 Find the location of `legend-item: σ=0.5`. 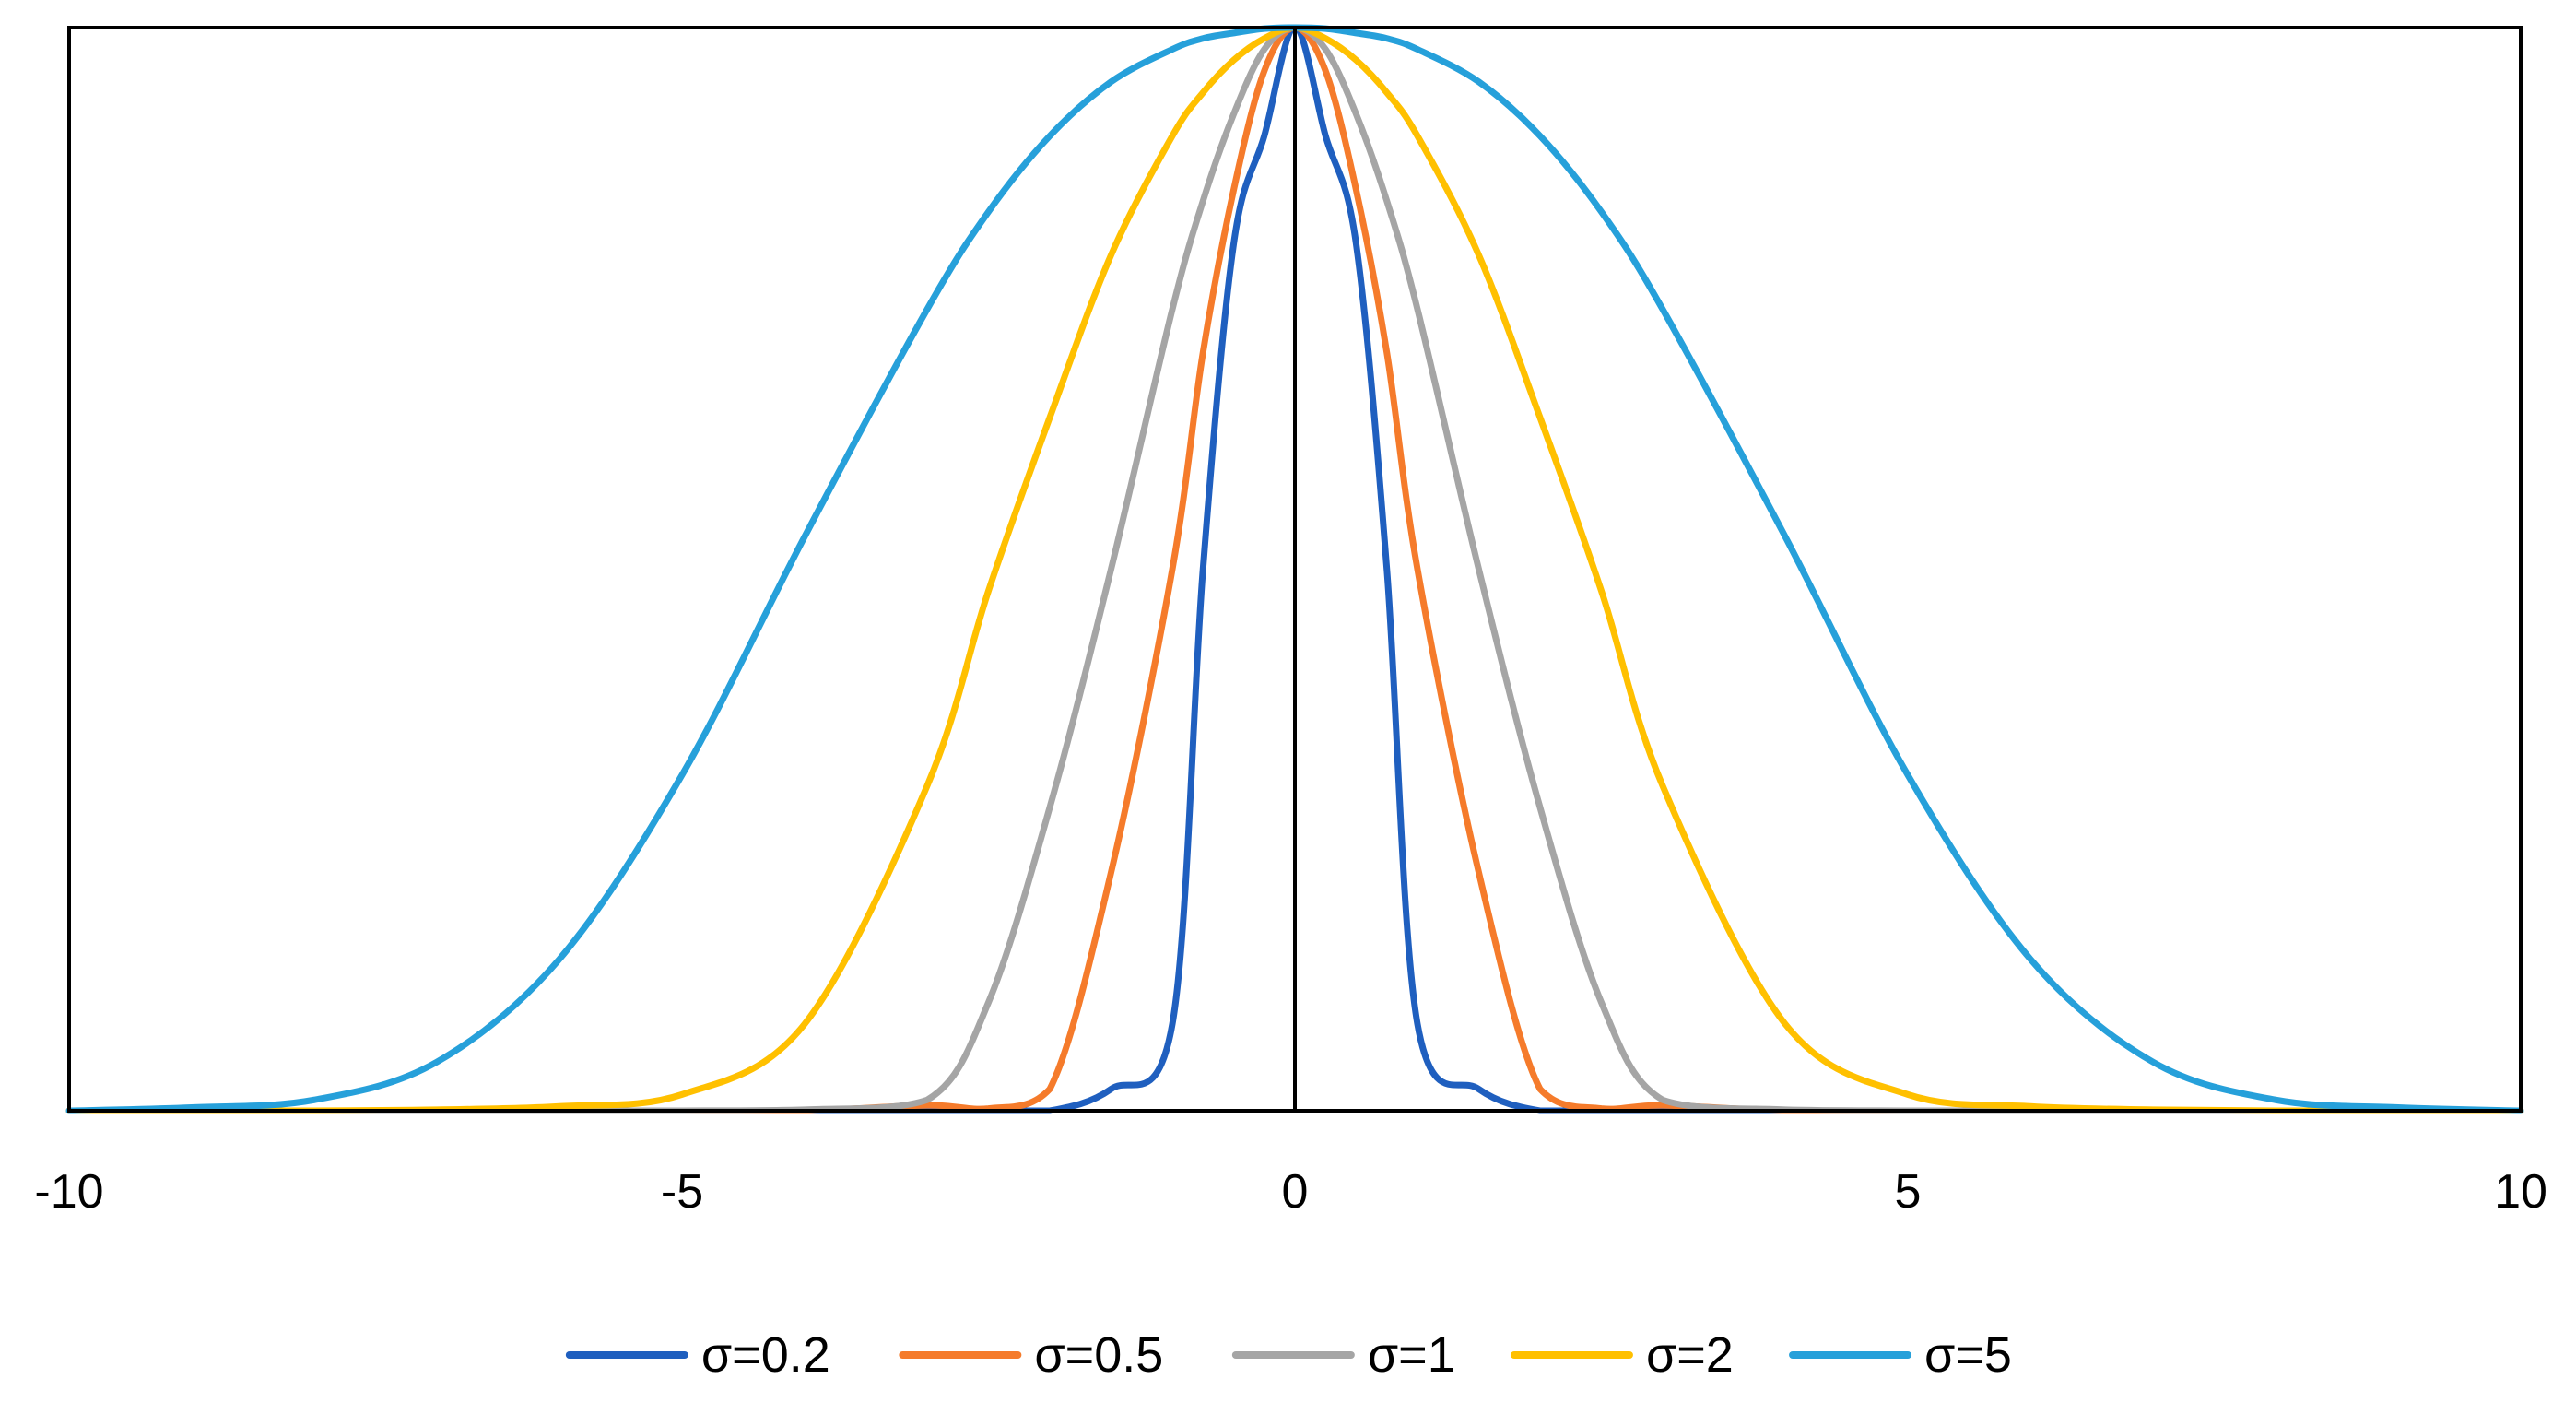

legend-item: σ=0.5 is located at coordinates (1031, 1355).